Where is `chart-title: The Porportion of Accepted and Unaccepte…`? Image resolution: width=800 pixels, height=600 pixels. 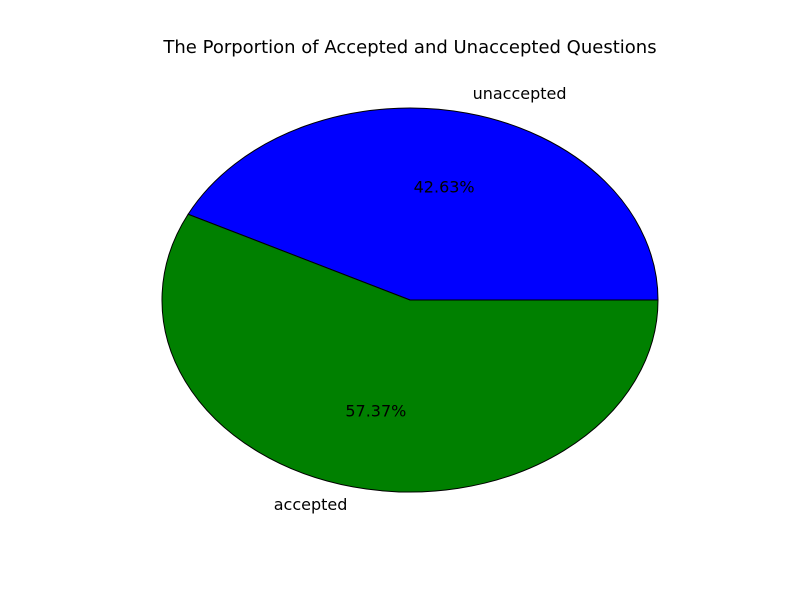 chart-title: The Porportion of Accepted and Unaccepte… is located at coordinates (409, 47).